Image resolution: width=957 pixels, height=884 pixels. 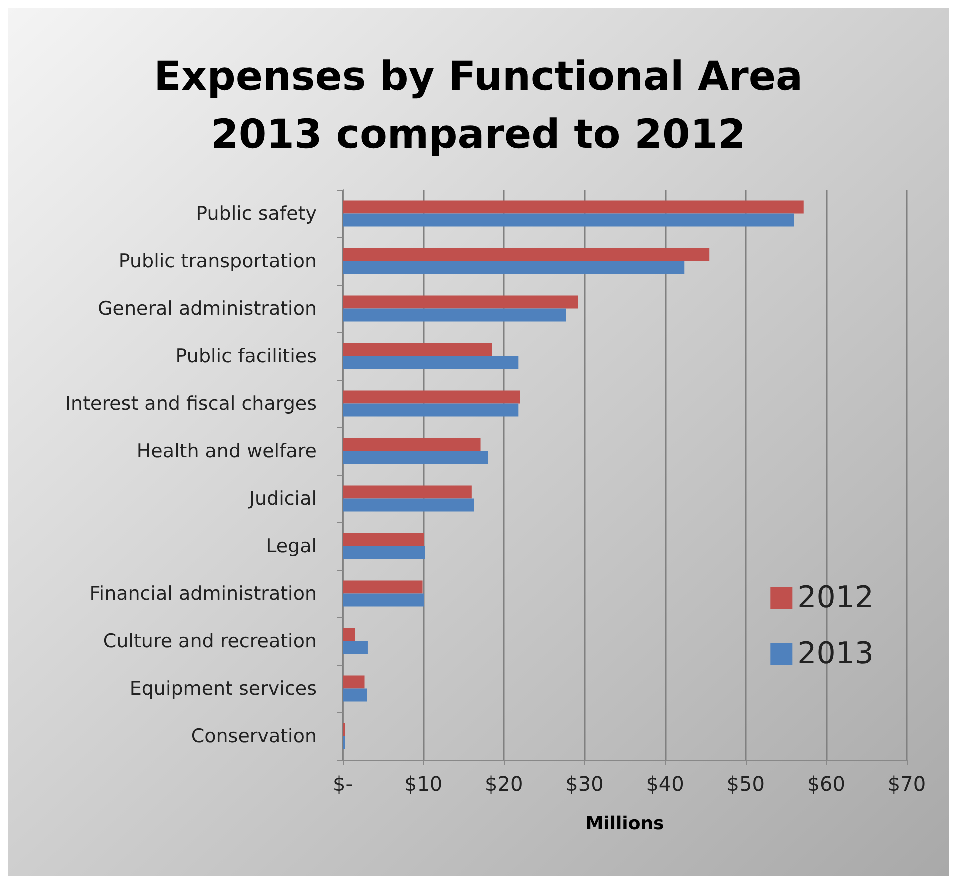 What do you see at coordinates (203, 593) in the screenshot?
I see `y-tick-label: Financial administration` at bounding box center [203, 593].